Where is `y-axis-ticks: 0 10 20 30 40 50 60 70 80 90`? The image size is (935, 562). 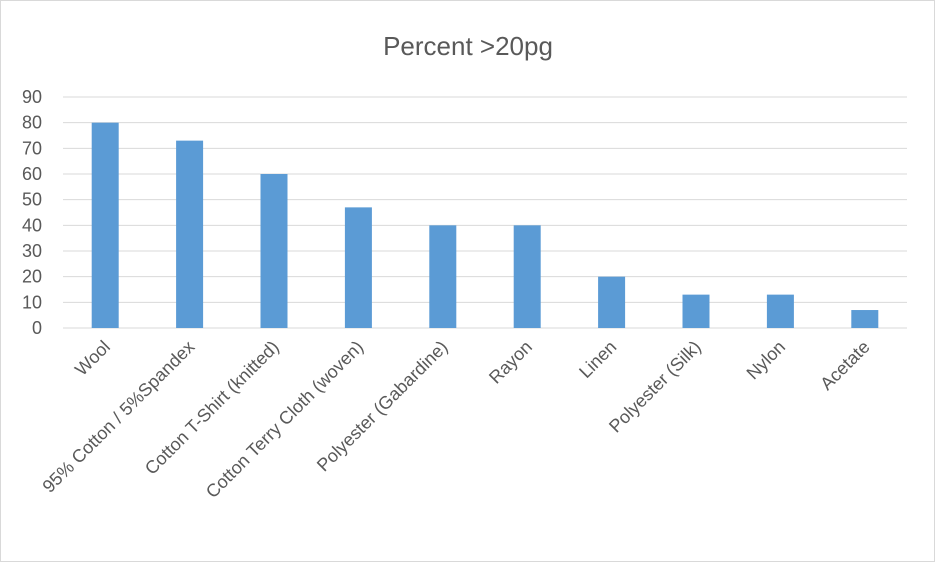
y-axis-ticks: 0 10 20 30 40 50 60 70 80 90 is located at coordinates (32, 212).